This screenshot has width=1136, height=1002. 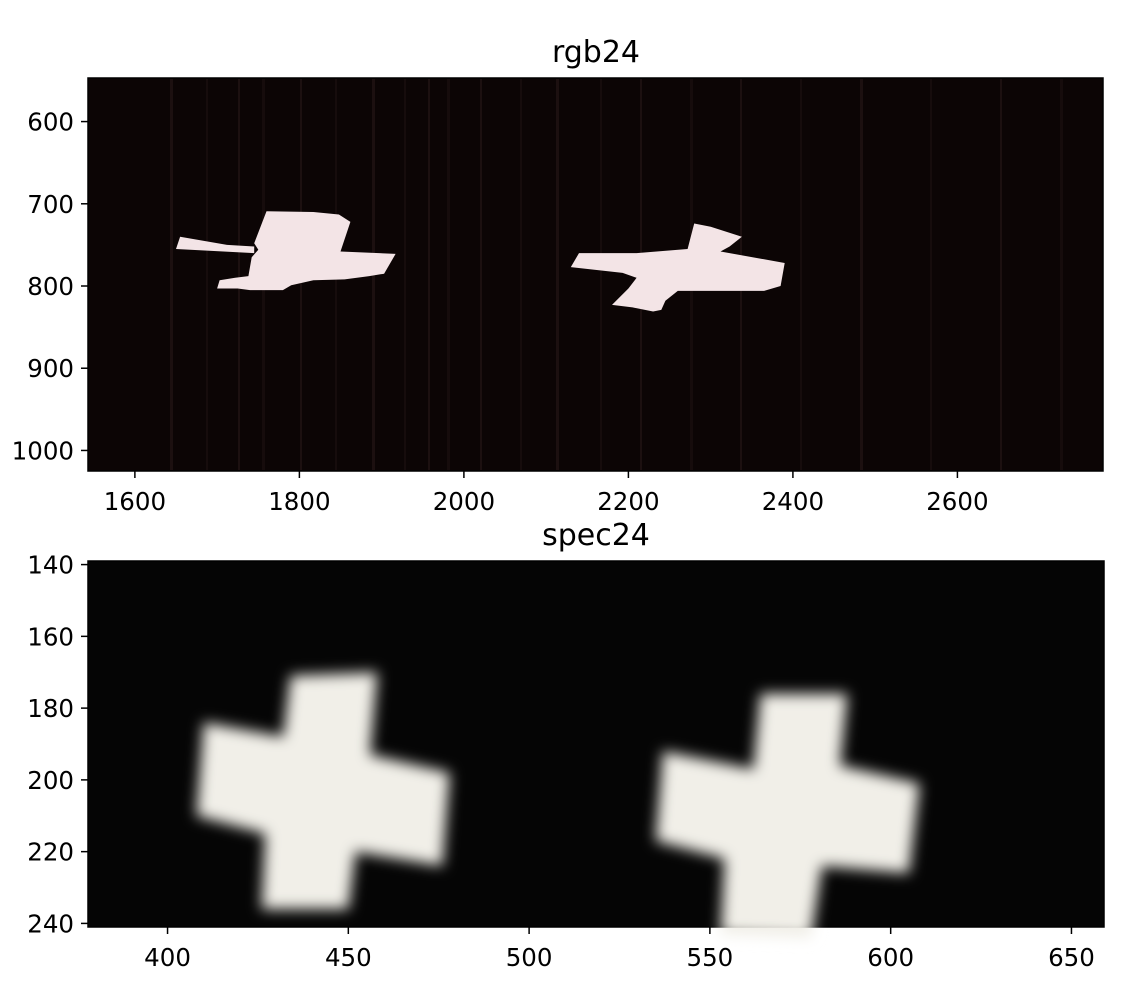 What do you see at coordinates (628, 501) in the screenshot?
I see `x-tick-label: 2200` at bounding box center [628, 501].